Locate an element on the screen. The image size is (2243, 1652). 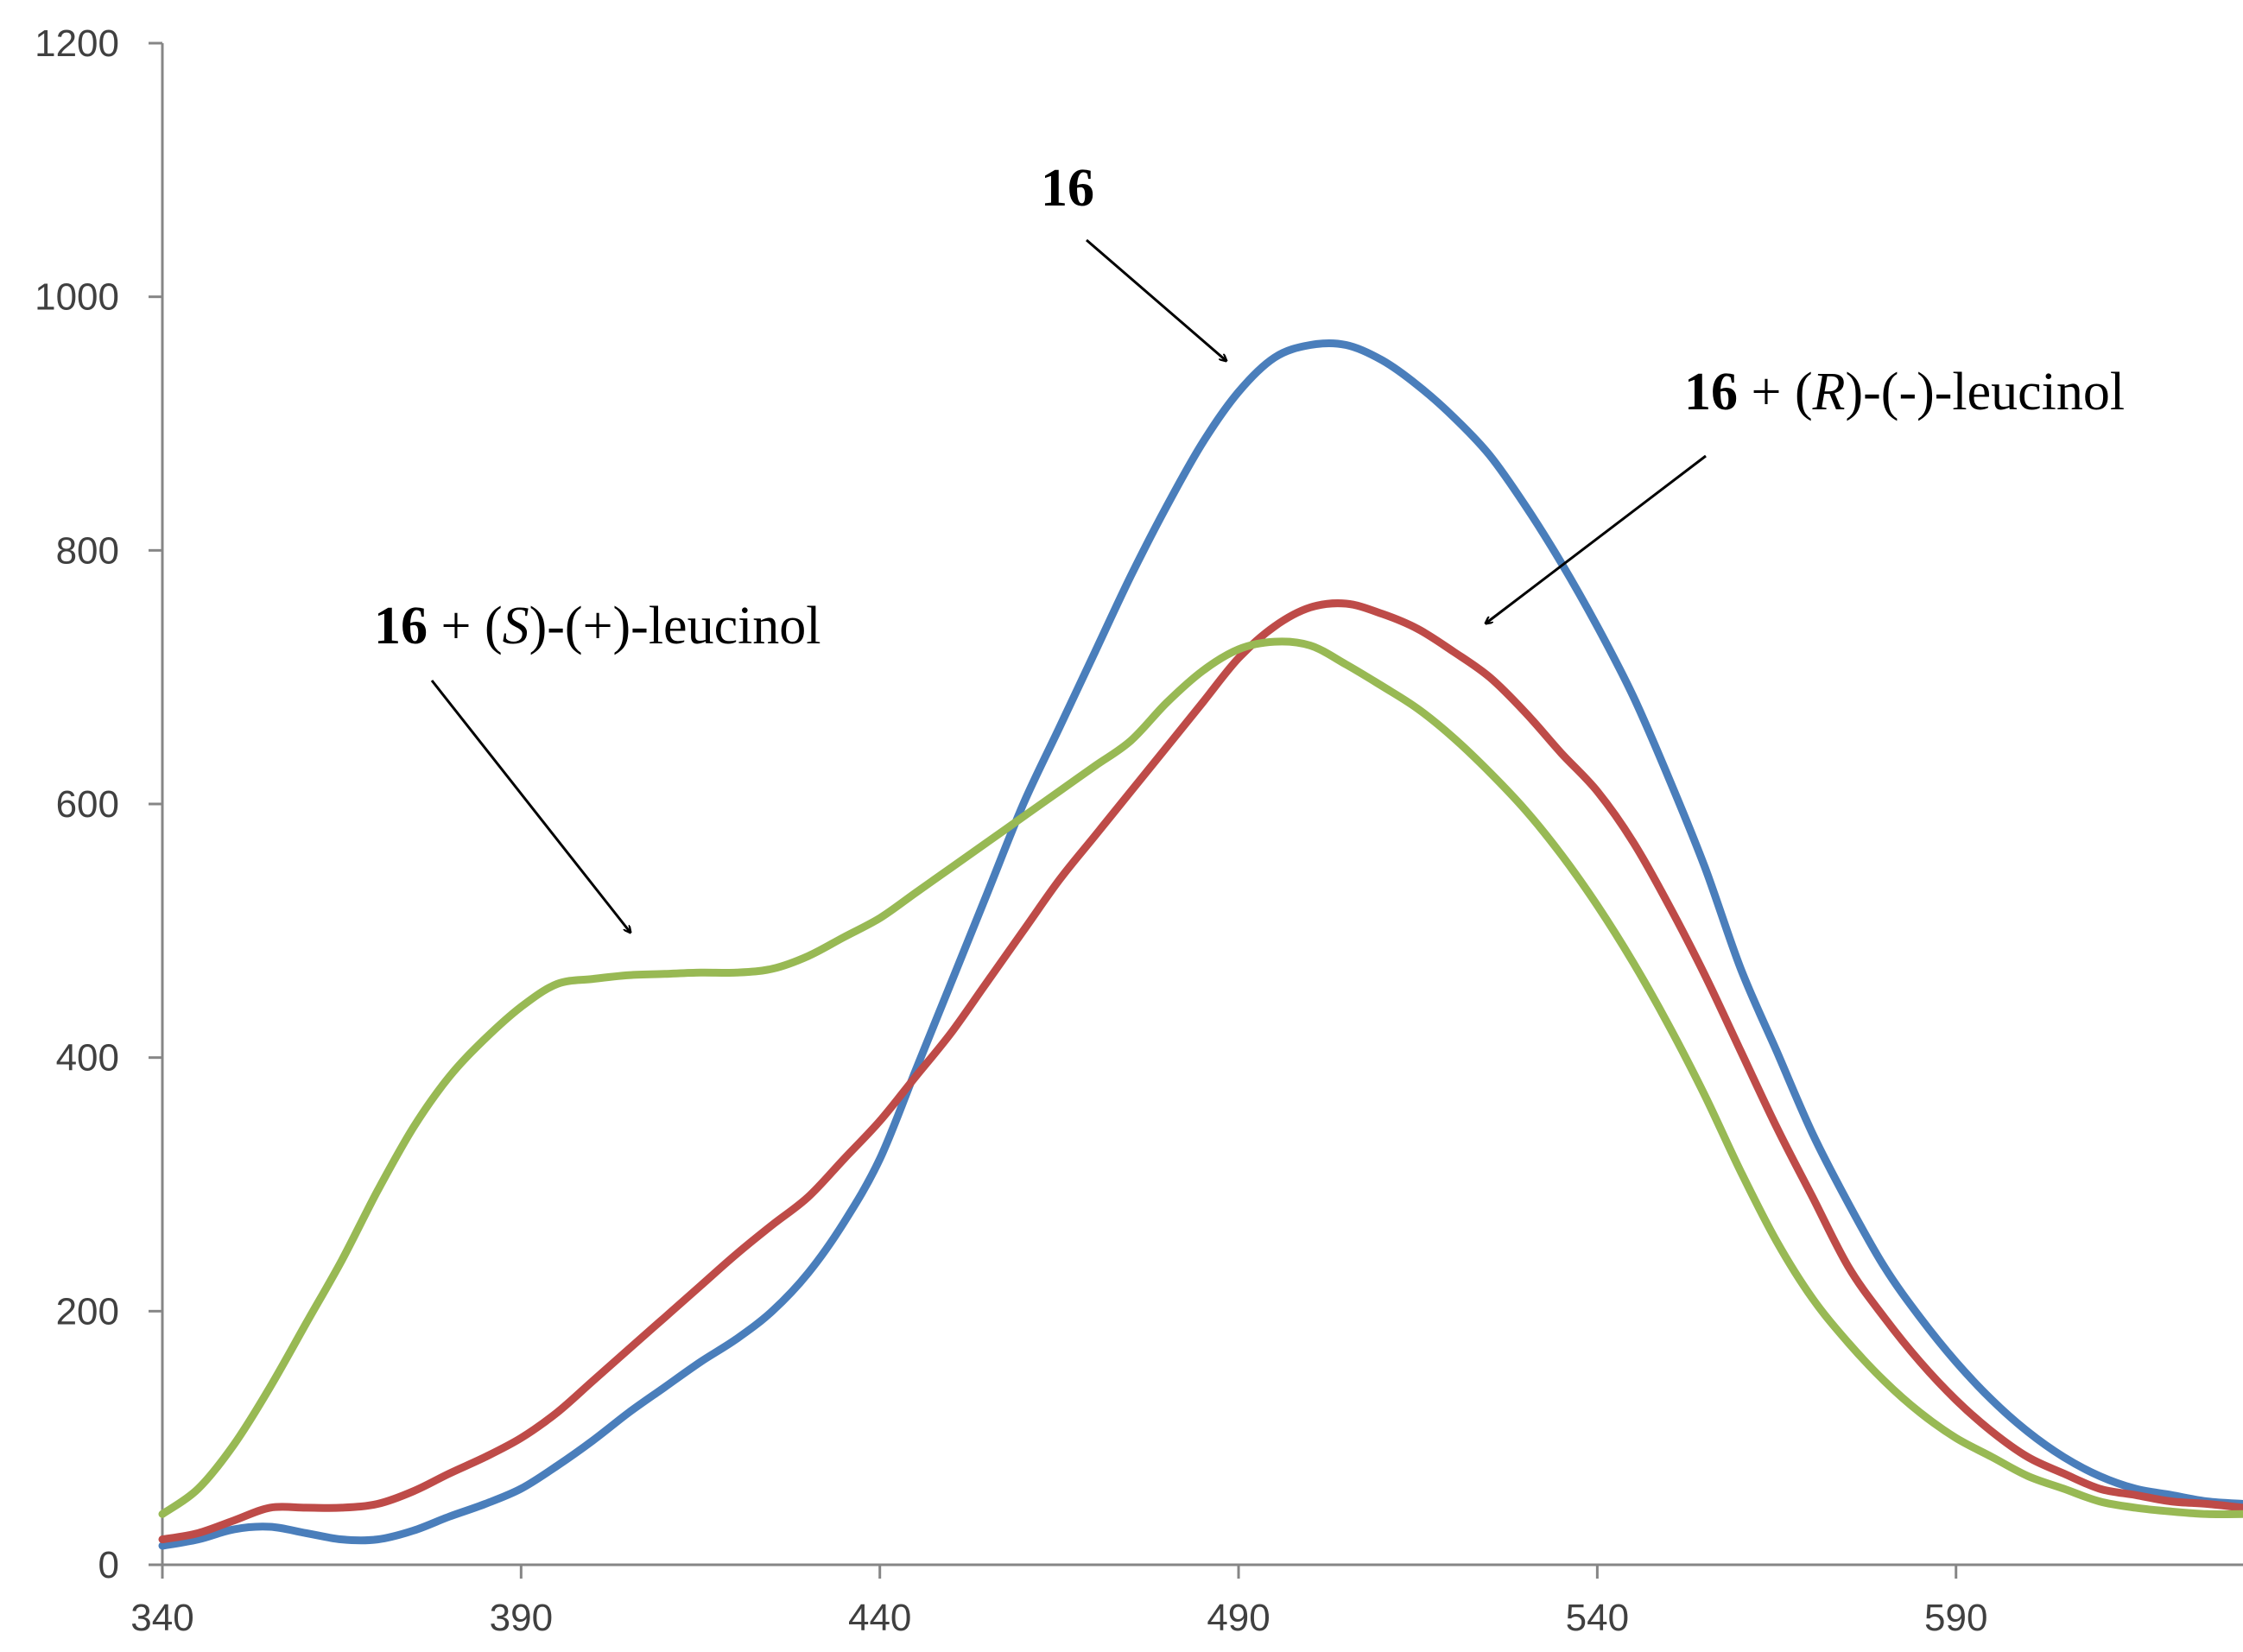
y-tick-label: 400 is located at coordinates (87, 1058).